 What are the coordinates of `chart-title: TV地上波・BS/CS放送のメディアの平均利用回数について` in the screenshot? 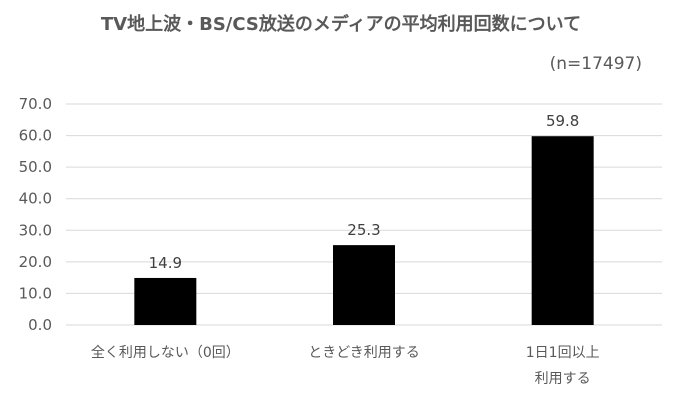 It's located at (341, 24).